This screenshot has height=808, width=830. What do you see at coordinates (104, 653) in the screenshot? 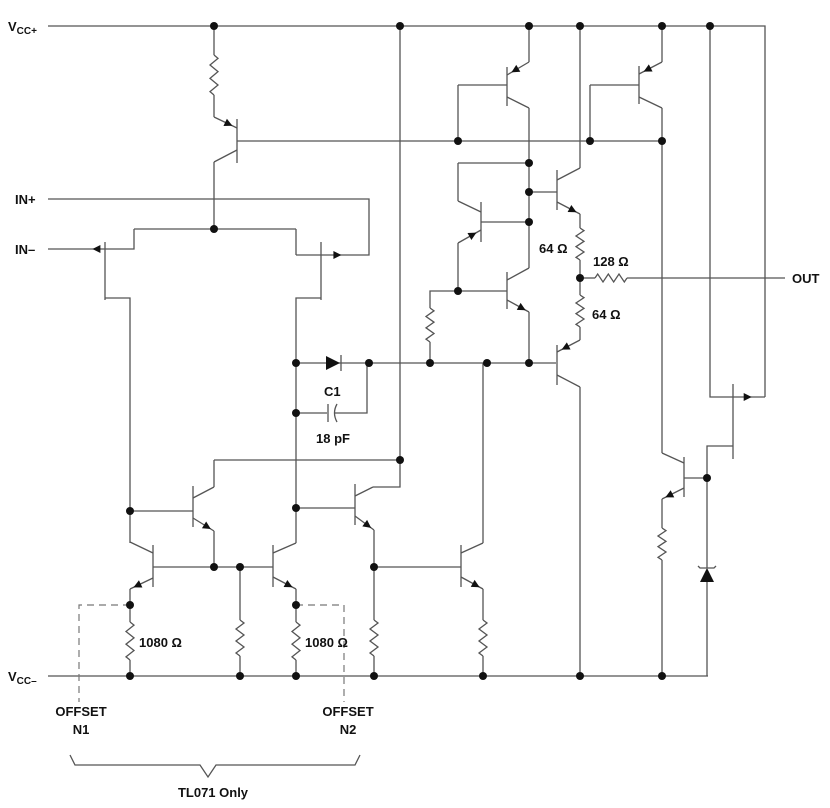
I see `offset-n1-dashed` at bounding box center [104, 653].